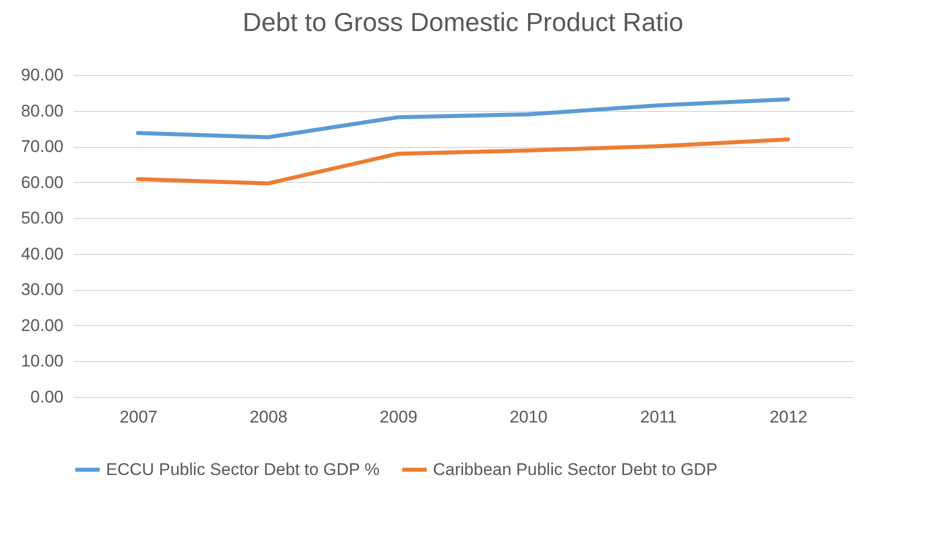  I want to click on y-tick-label: 50.00, so click(42, 218).